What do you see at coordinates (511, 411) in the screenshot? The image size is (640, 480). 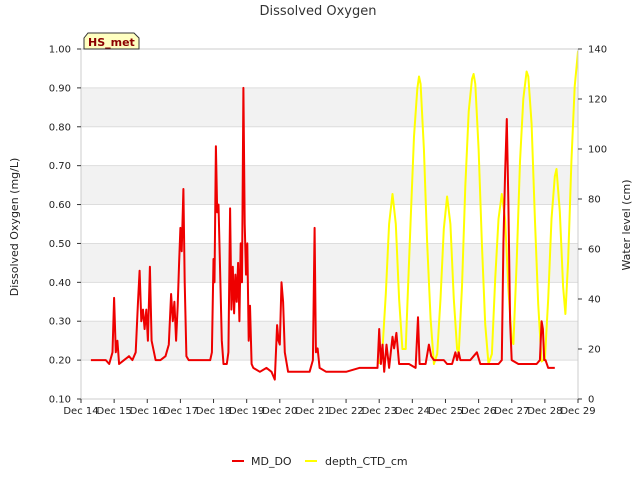 I see `x-tick-label: Dec 27` at bounding box center [511, 411].